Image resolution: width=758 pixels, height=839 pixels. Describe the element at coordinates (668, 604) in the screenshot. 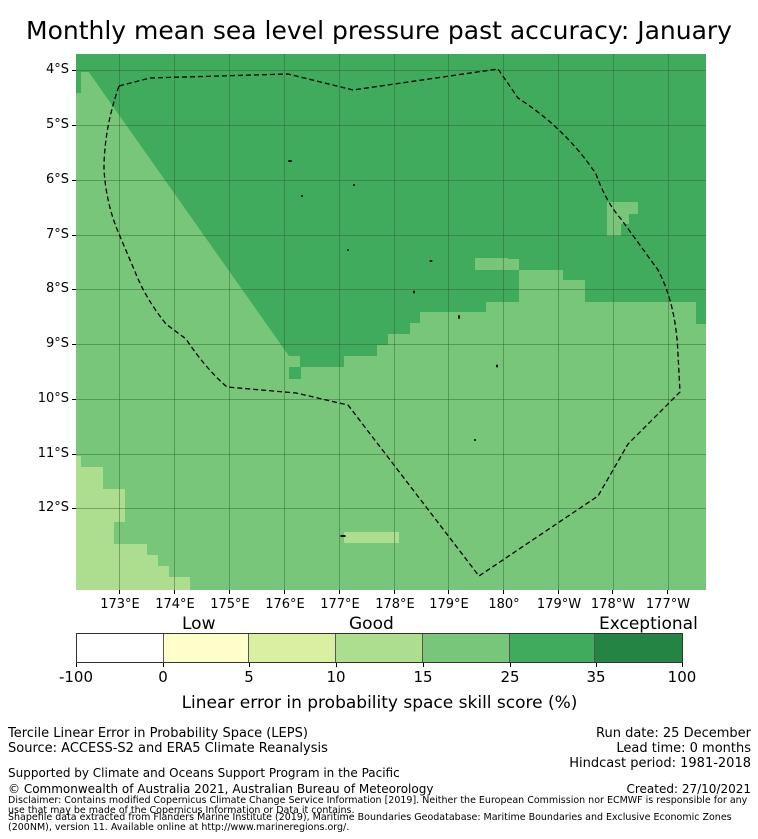

I see `lon-label: 177°W` at that location.